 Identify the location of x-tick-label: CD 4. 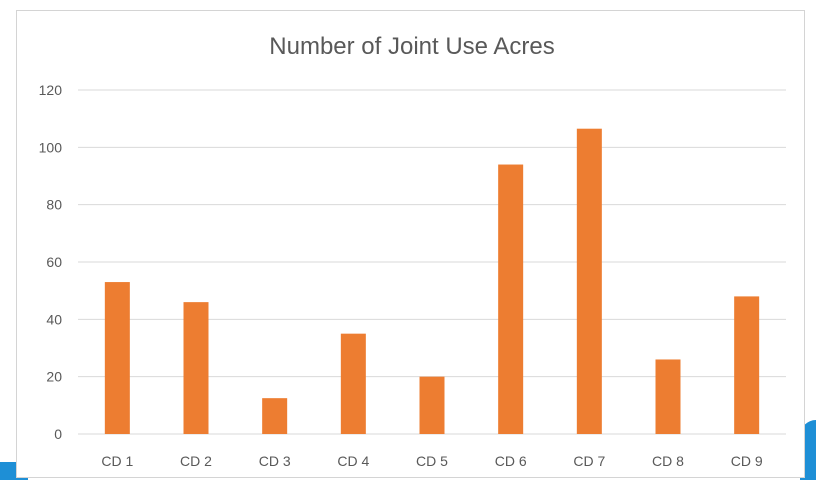
(353, 461).